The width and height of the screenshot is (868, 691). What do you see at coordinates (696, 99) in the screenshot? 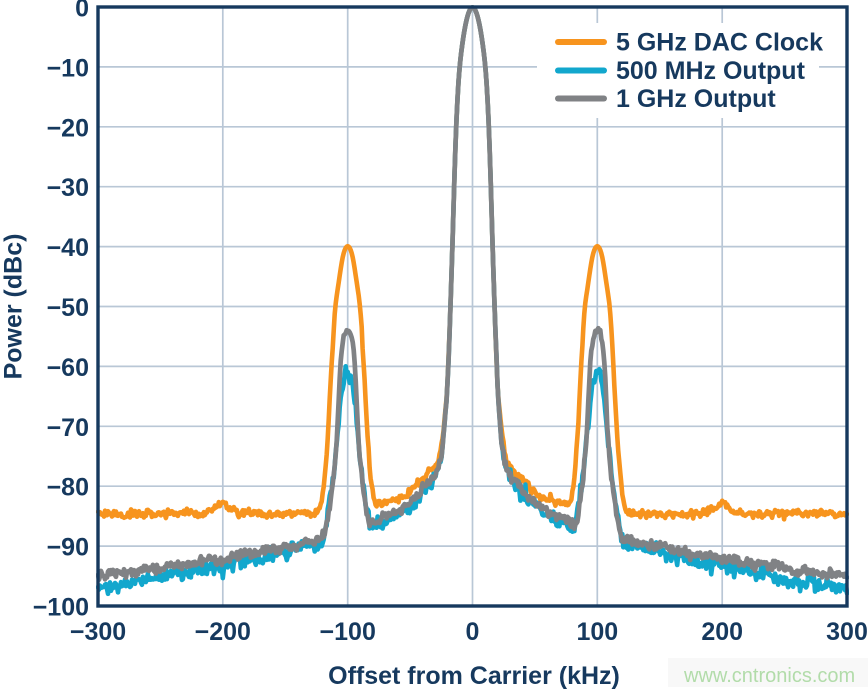
I see `svg-text: 1 GHz Output` at bounding box center [696, 99].